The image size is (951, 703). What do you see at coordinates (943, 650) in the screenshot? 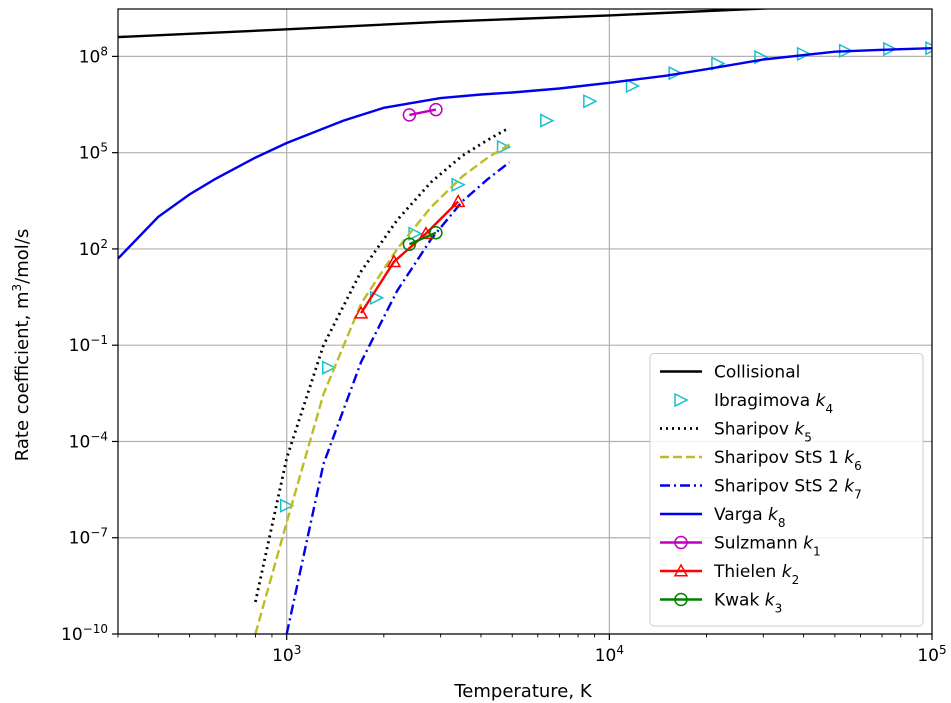
I see `x-tick-exp: 5` at bounding box center [943, 650].